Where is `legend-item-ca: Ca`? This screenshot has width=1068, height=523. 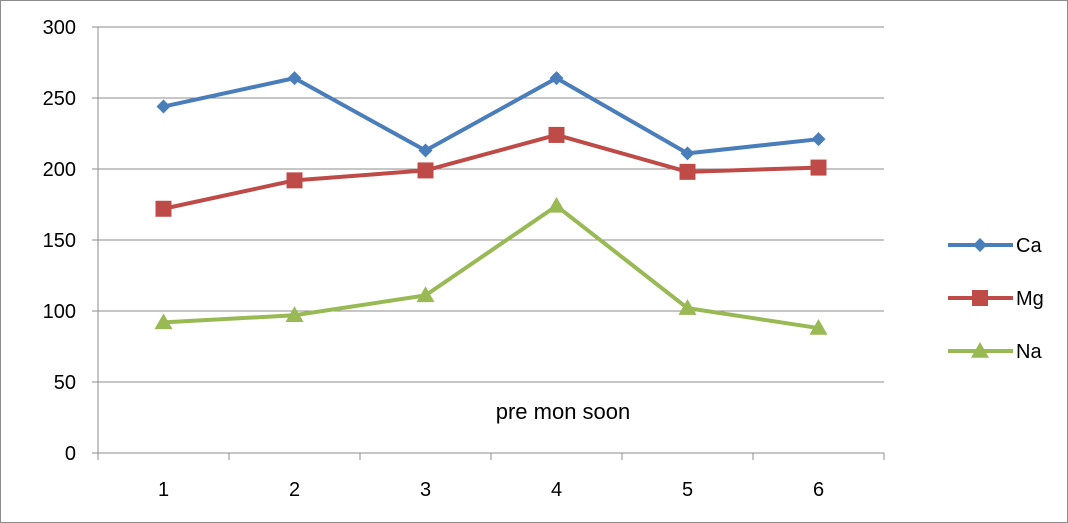
legend-item-ca: Ca is located at coordinates (995, 246).